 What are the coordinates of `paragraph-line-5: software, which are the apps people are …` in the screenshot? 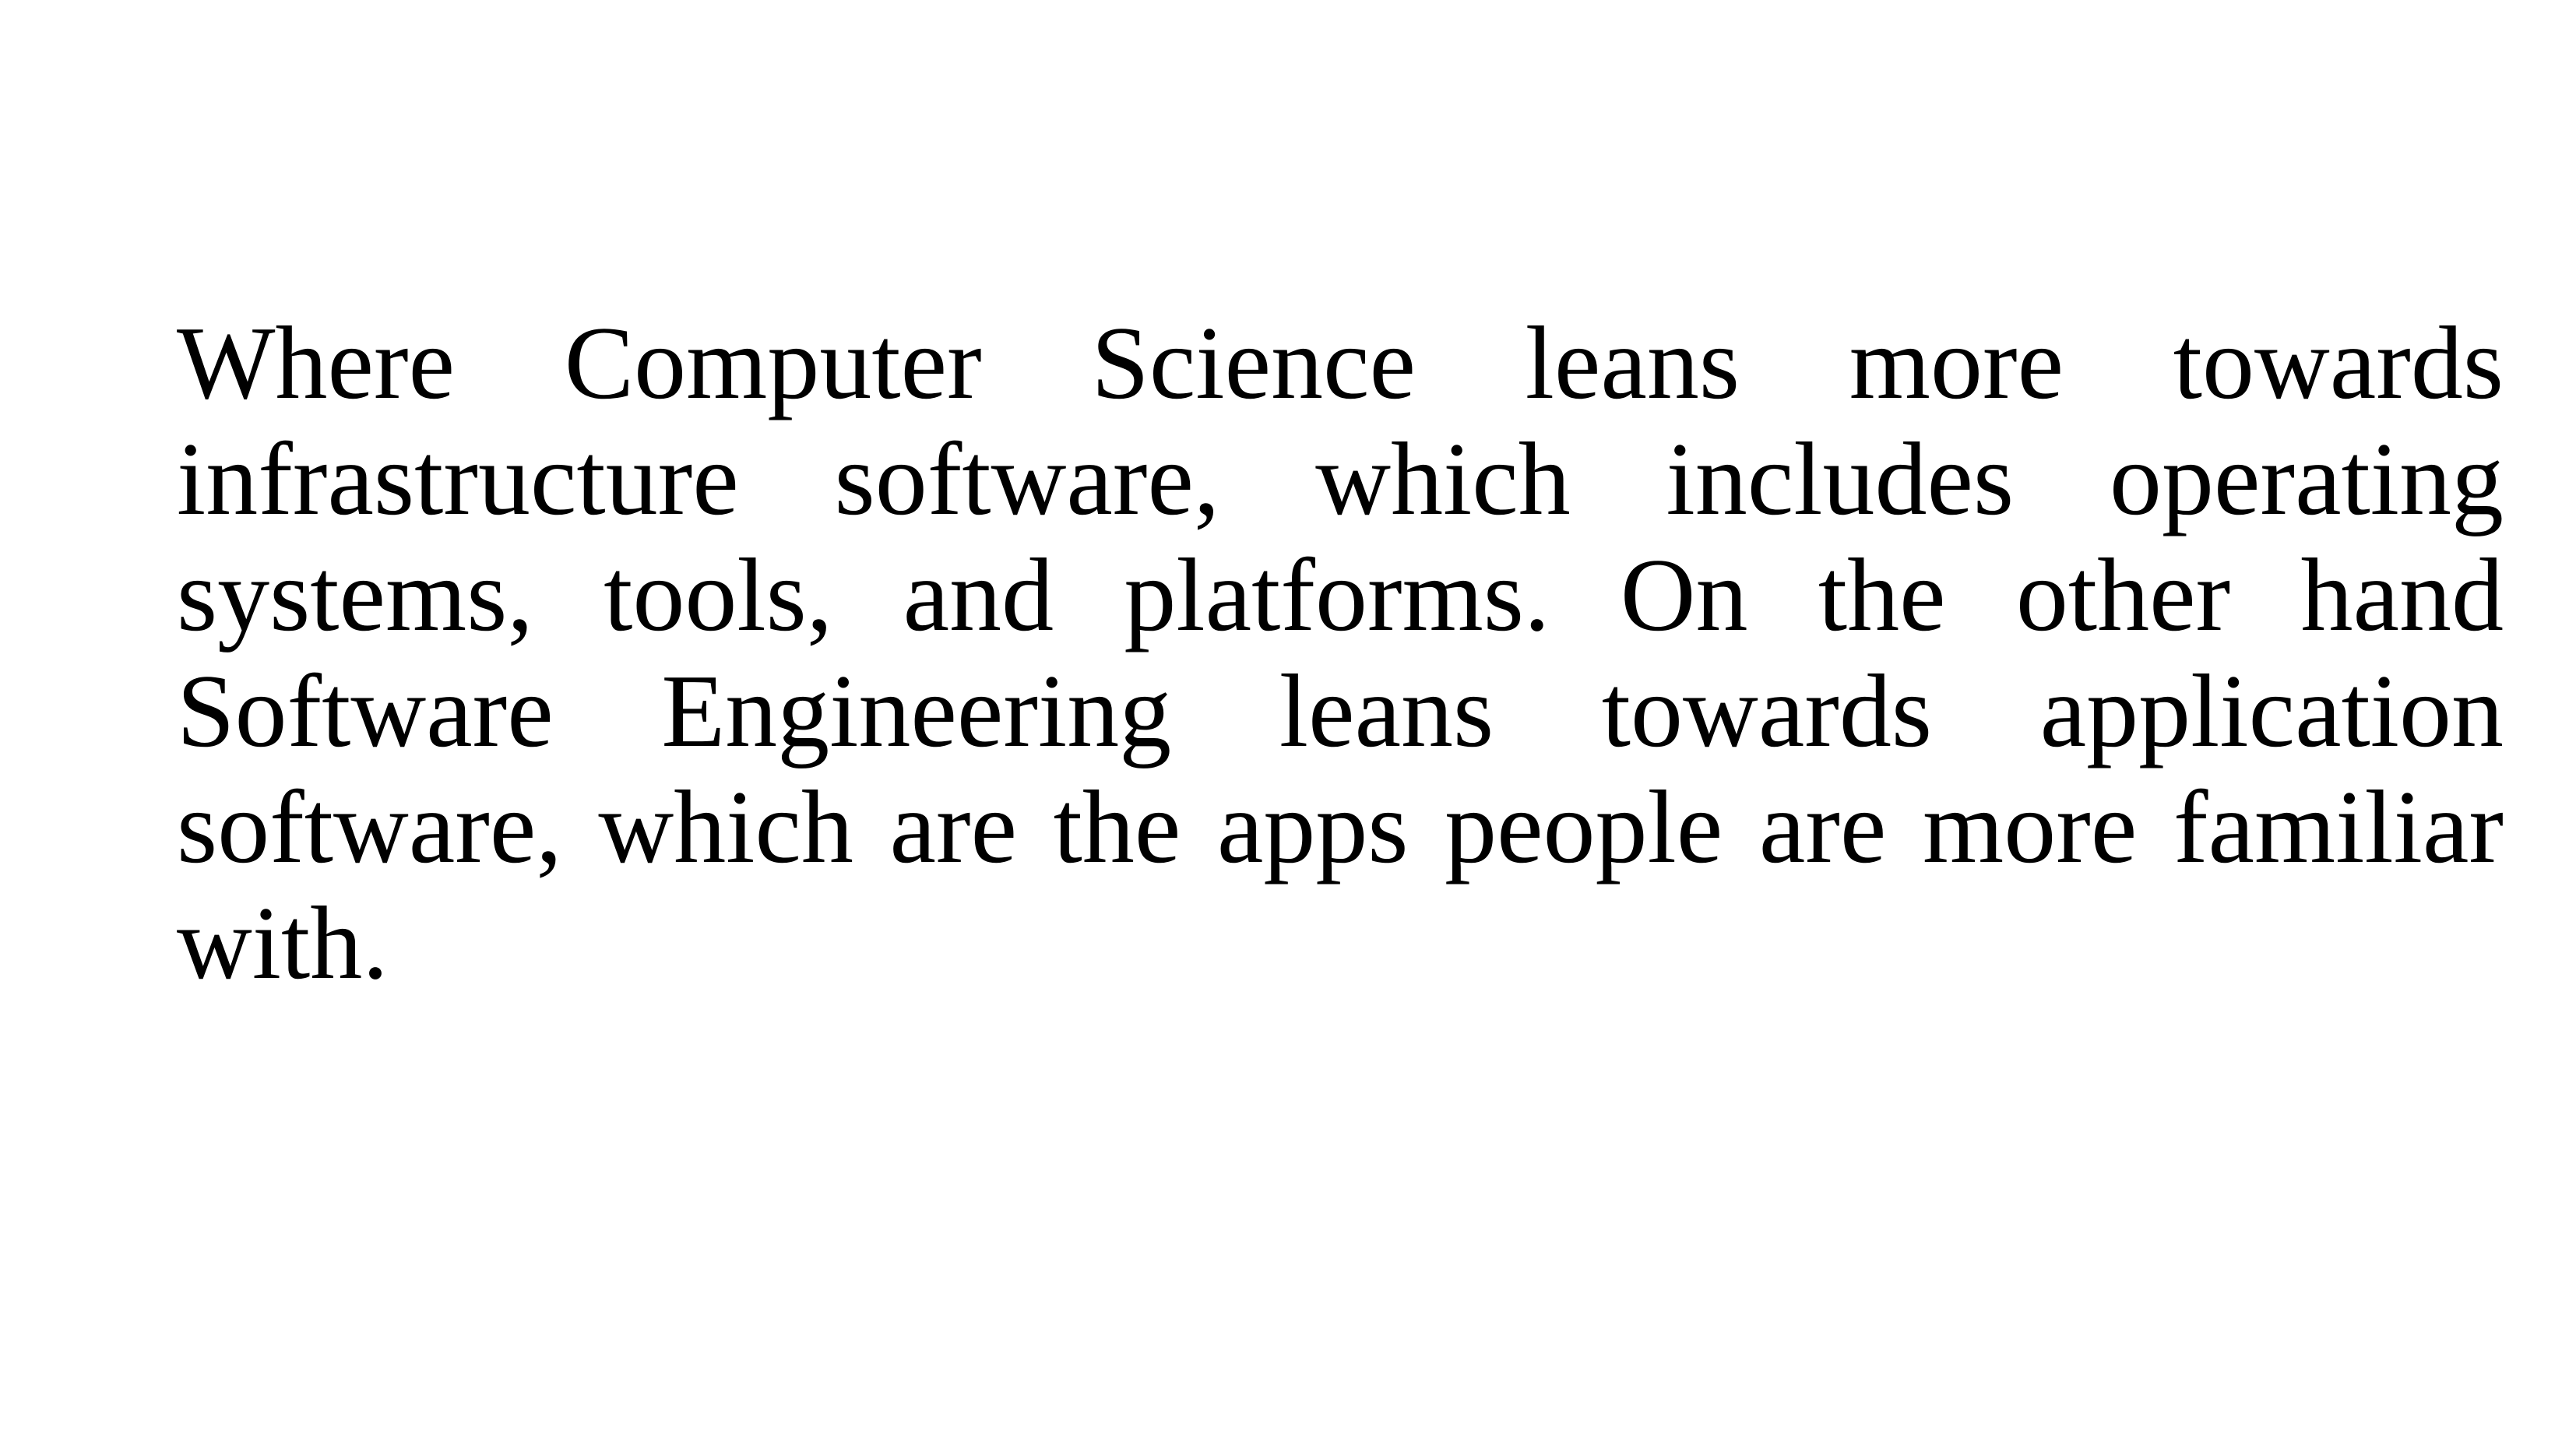 It's located at (1340, 827).